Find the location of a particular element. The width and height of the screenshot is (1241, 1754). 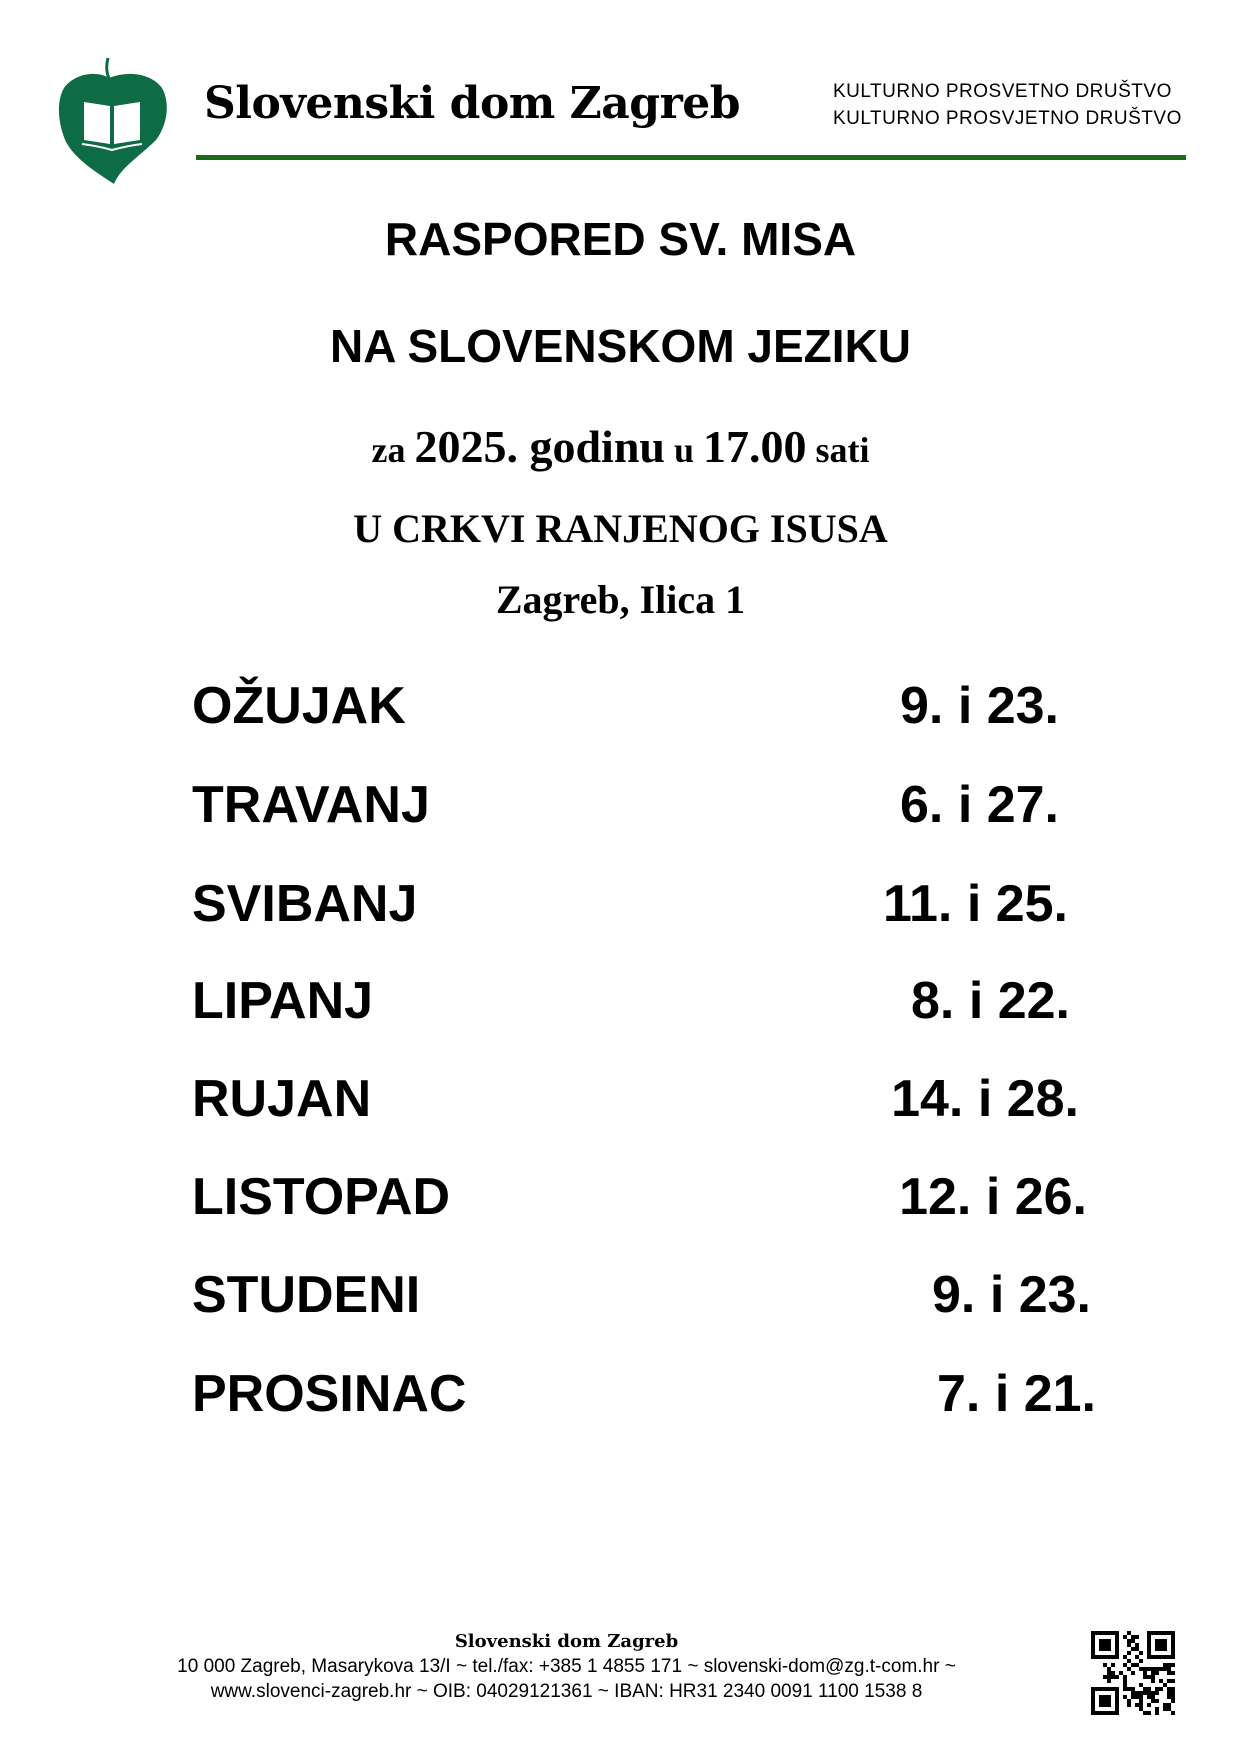

text: za is located at coordinates (393, 450).